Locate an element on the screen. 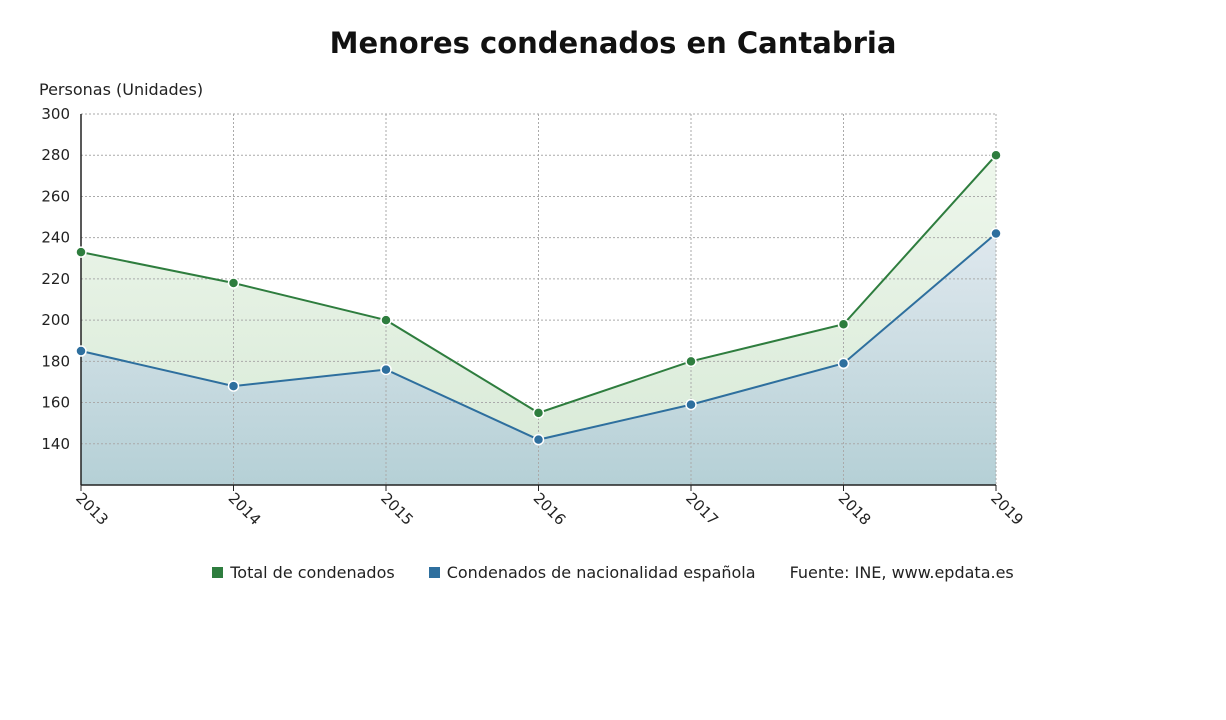 This screenshot has height=720, width=1226. y-tick-label: 300 is located at coordinates (55, 114).